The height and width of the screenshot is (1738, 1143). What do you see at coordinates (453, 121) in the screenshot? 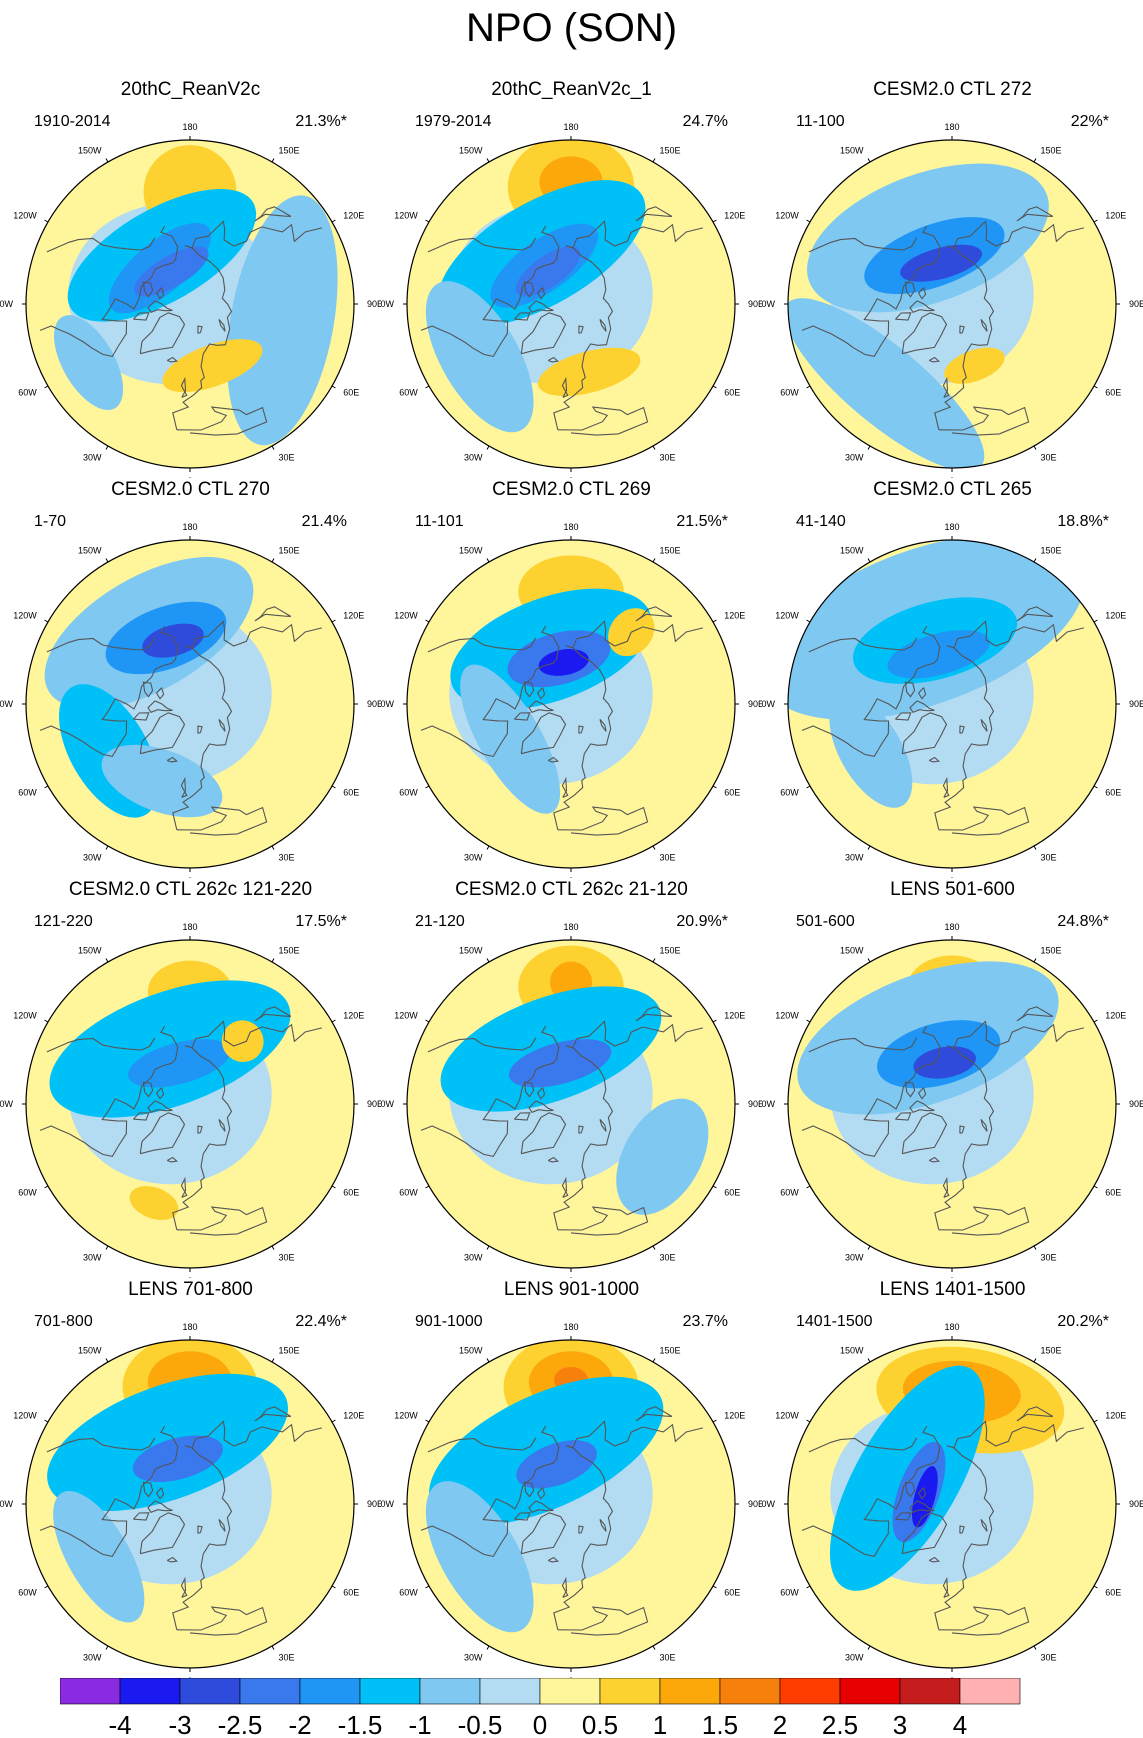
I see `panel-period: 1979-2014` at bounding box center [453, 121].